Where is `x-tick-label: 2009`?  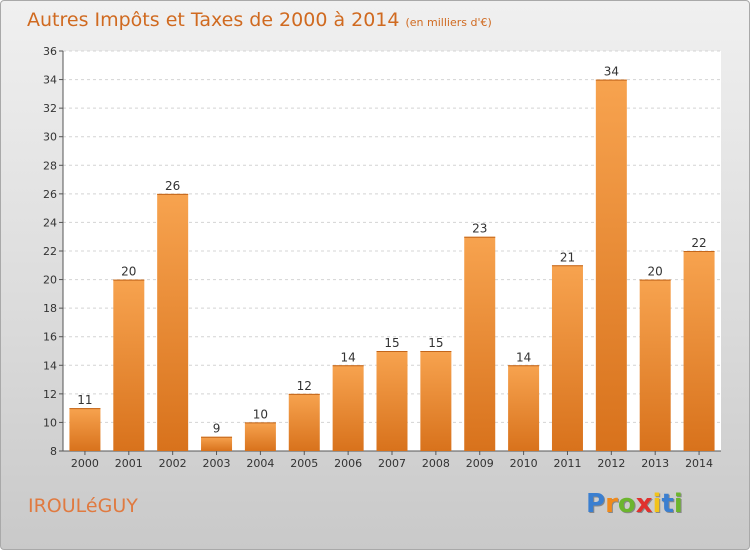 x-tick-label: 2009 is located at coordinates (480, 463).